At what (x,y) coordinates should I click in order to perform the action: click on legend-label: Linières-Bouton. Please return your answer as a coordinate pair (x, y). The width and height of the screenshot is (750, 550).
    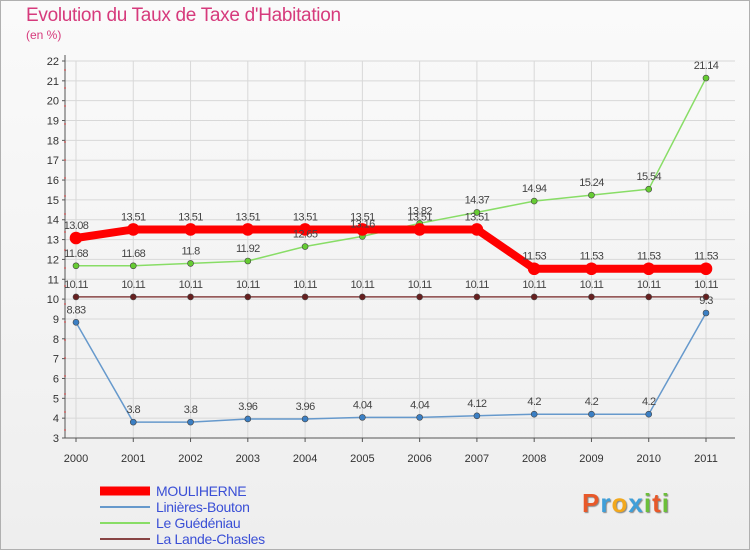
    Looking at the image, I should click on (203, 507).